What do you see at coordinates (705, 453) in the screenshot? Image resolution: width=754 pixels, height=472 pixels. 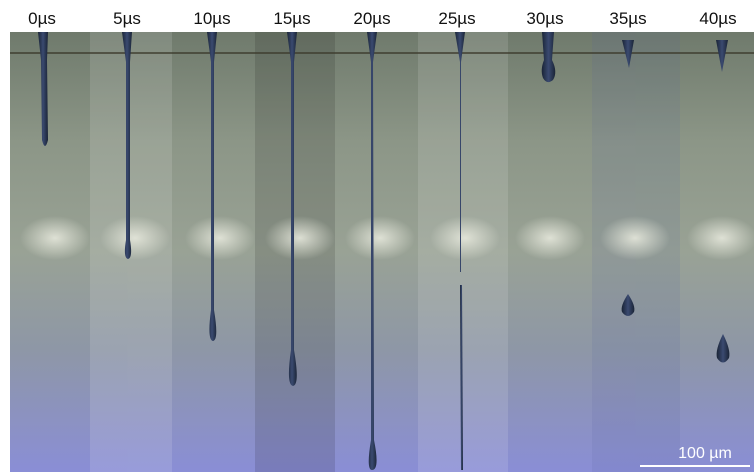 I see `scale-bar-label: 100 µm` at bounding box center [705, 453].